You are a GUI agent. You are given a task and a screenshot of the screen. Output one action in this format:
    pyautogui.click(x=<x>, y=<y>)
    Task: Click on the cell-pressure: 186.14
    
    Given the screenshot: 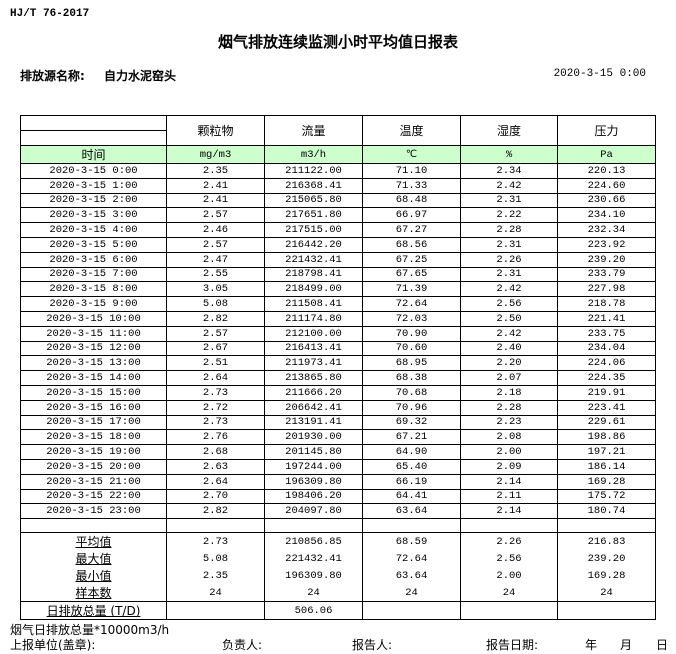 What is the action you would take?
    pyautogui.click(x=606, y=467)
    